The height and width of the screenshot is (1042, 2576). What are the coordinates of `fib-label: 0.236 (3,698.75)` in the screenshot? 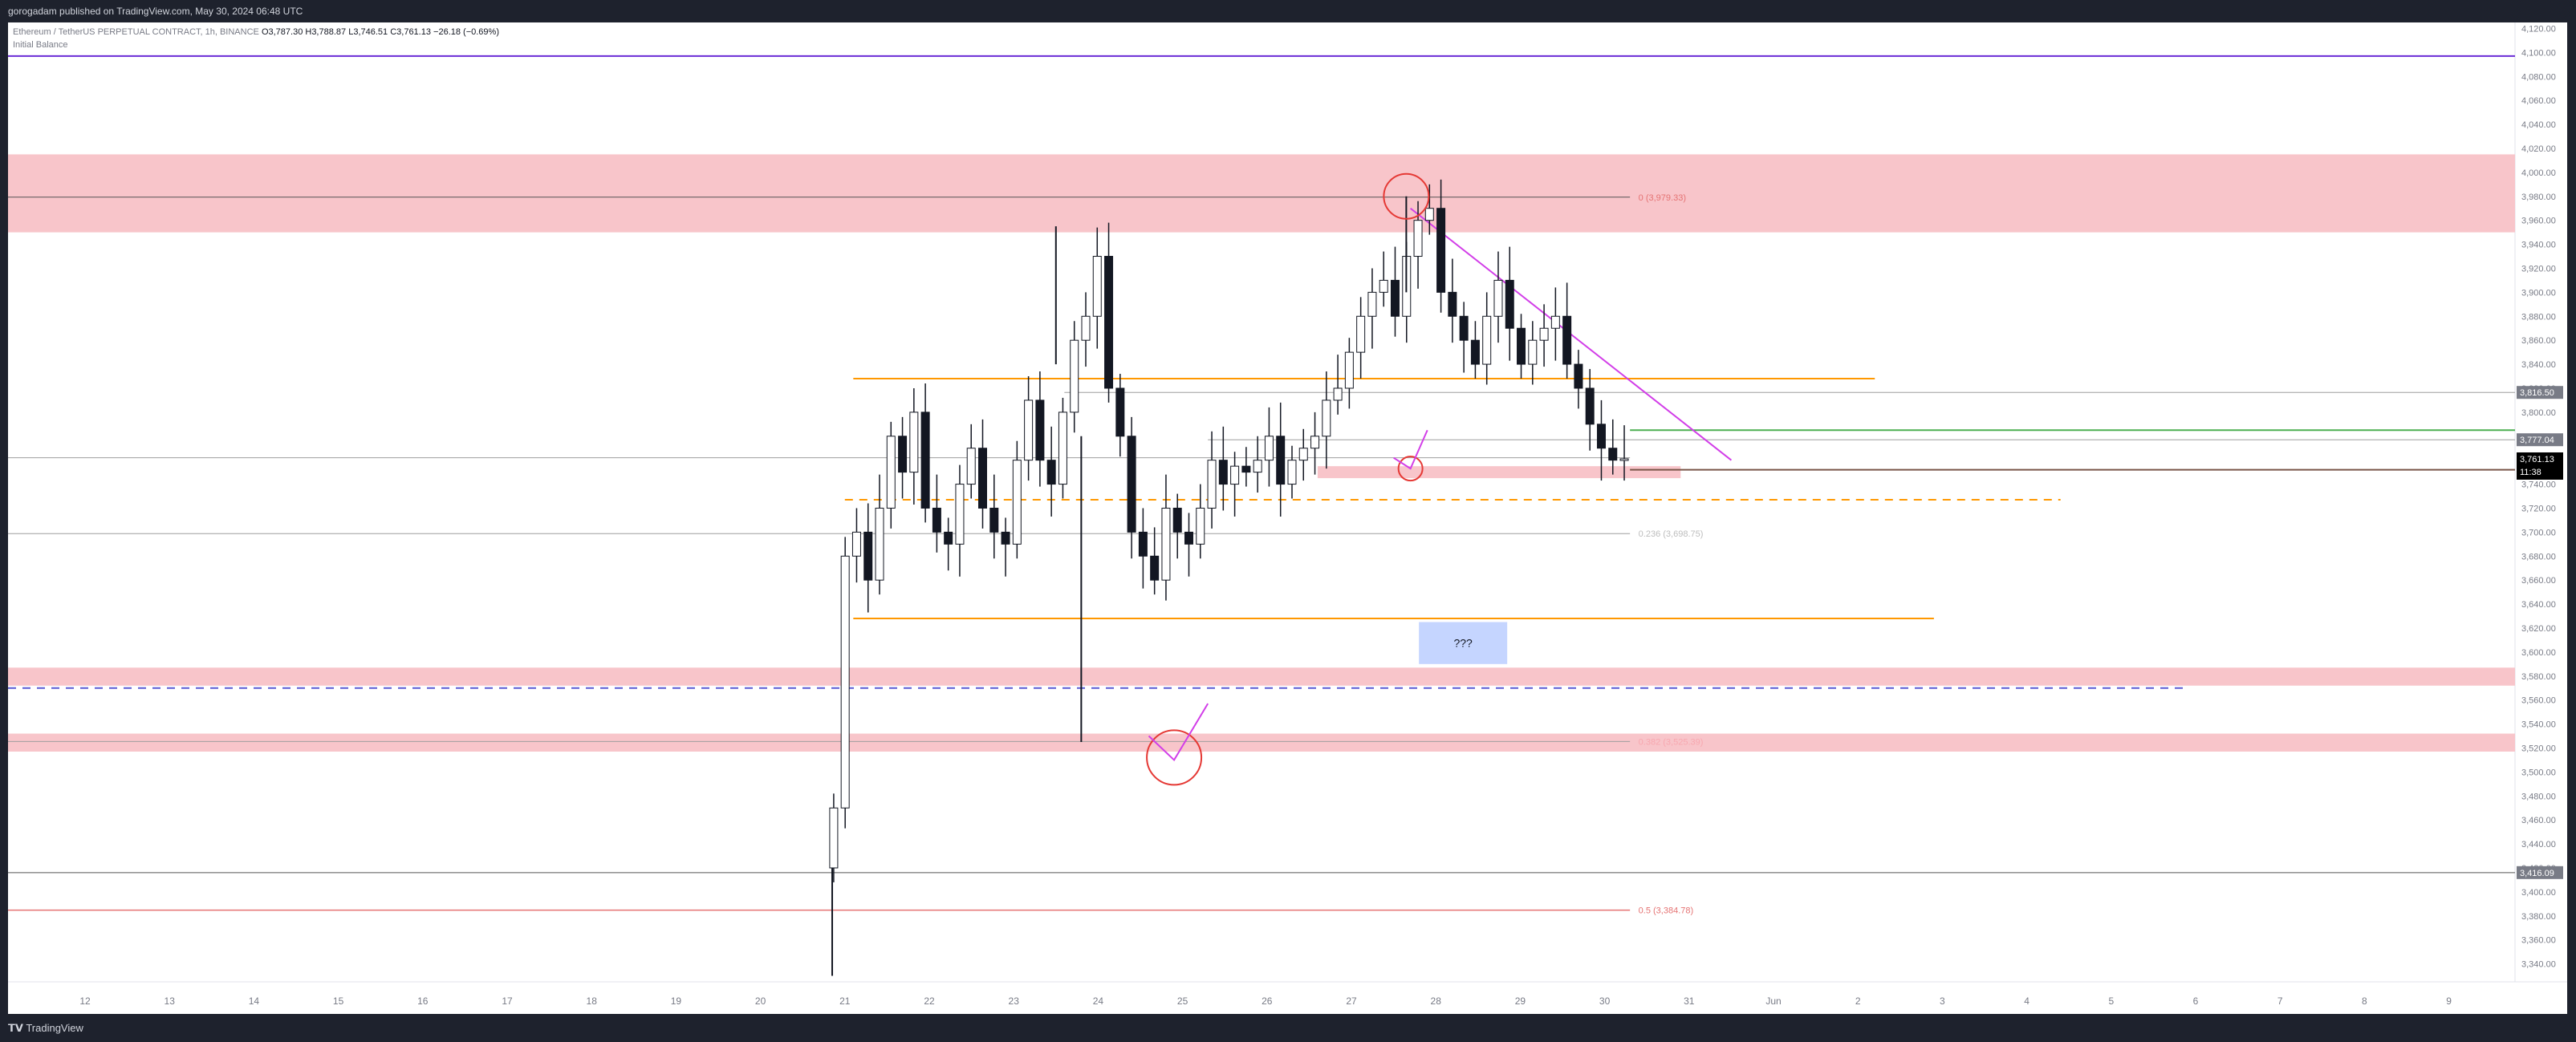 It's located at (1671, 534).